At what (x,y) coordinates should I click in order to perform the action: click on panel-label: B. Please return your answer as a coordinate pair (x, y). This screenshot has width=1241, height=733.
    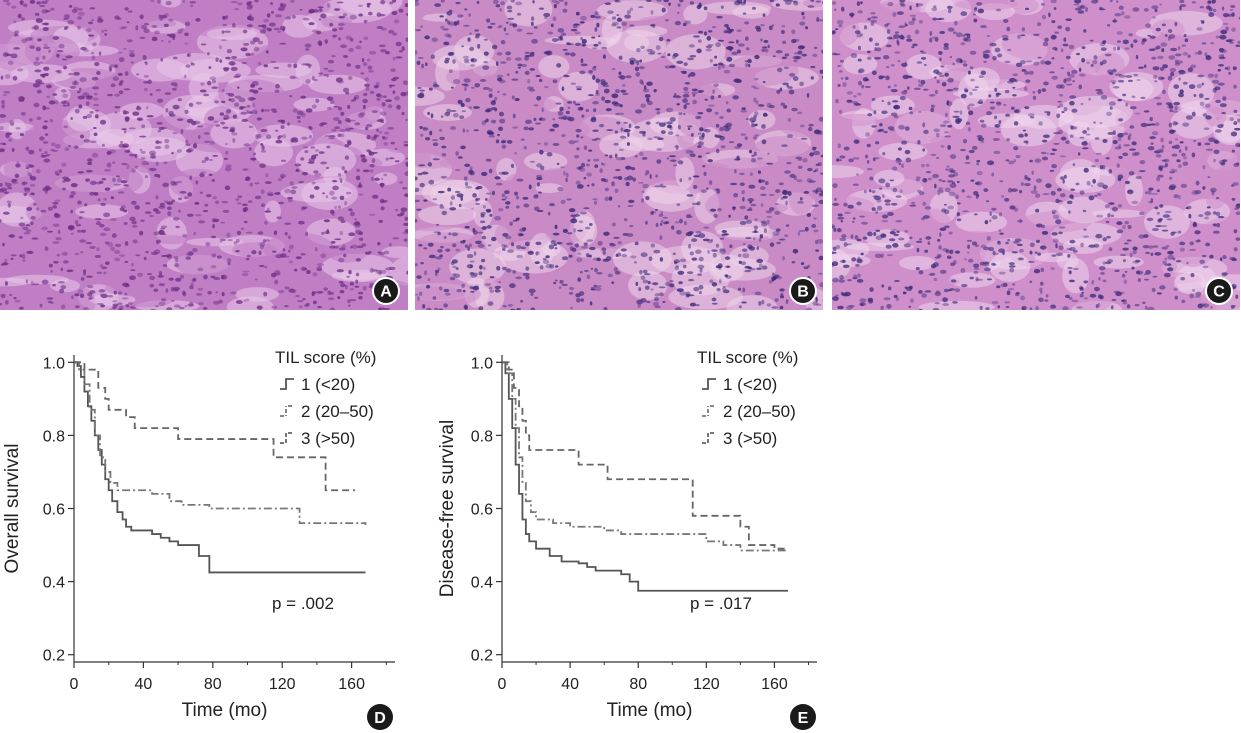
    Looking at the image, I should click on (803, 292).